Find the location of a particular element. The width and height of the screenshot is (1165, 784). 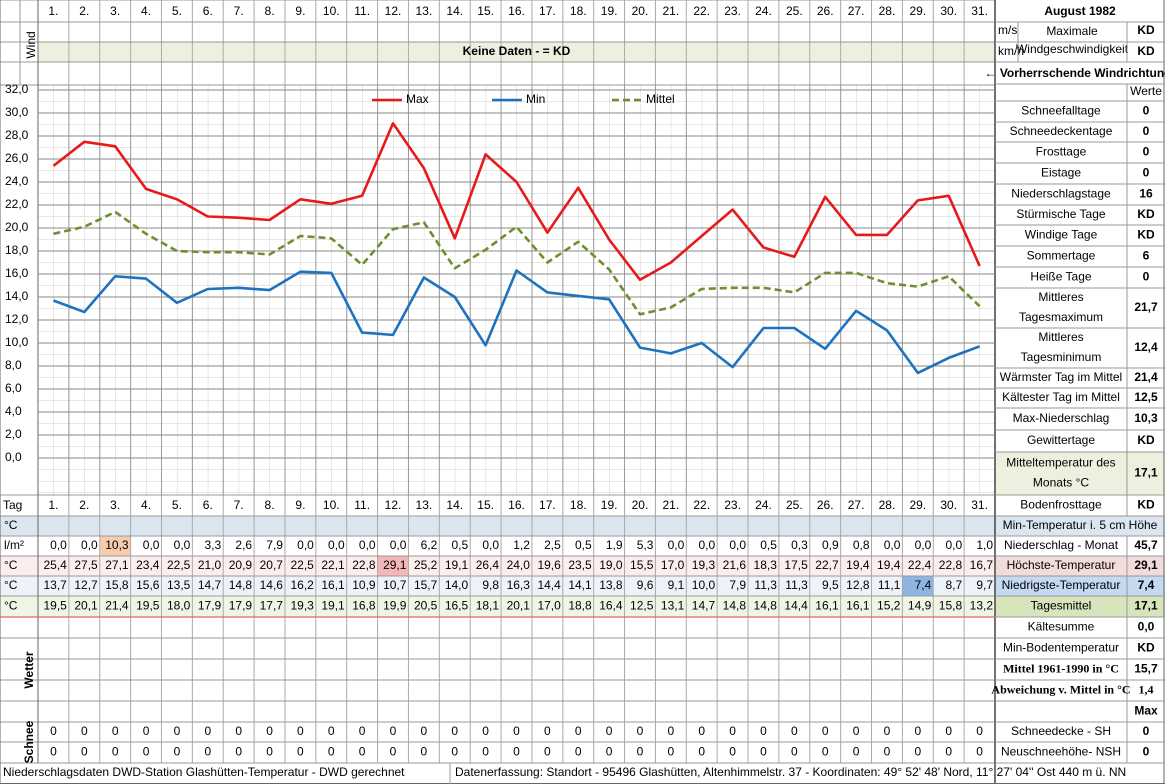

table-cell: 1,2 is located at coordinates (521, 545).